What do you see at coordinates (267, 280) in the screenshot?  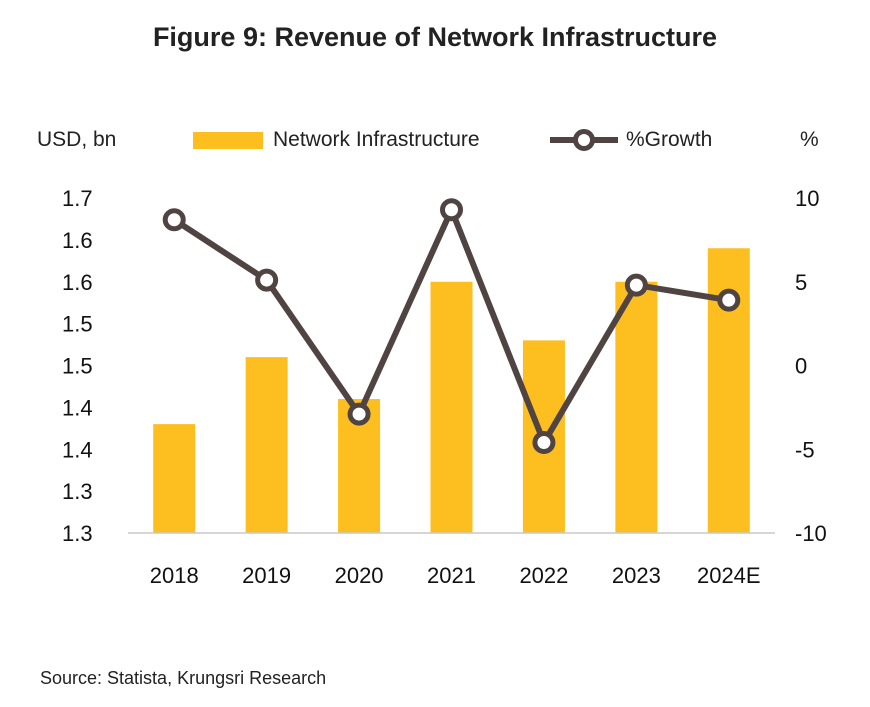 I see `growth-point-2019` at bounding box center [267, 280].